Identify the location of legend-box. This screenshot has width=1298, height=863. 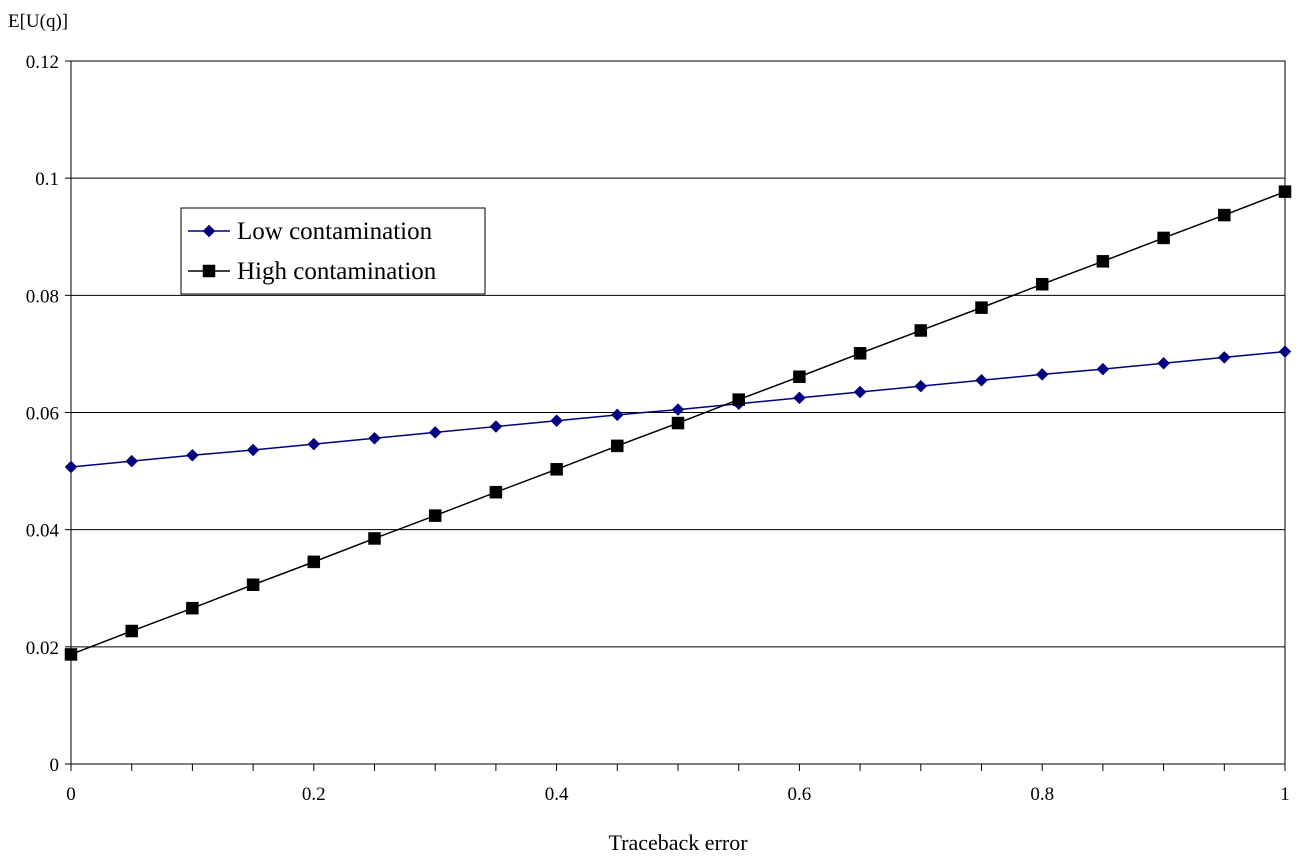
(333, 251).